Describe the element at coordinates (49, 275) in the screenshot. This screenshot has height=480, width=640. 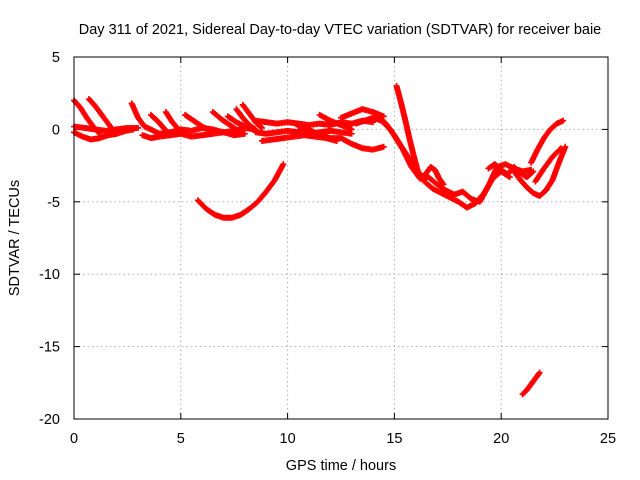
I see `y-tick-label: -10` at that location.